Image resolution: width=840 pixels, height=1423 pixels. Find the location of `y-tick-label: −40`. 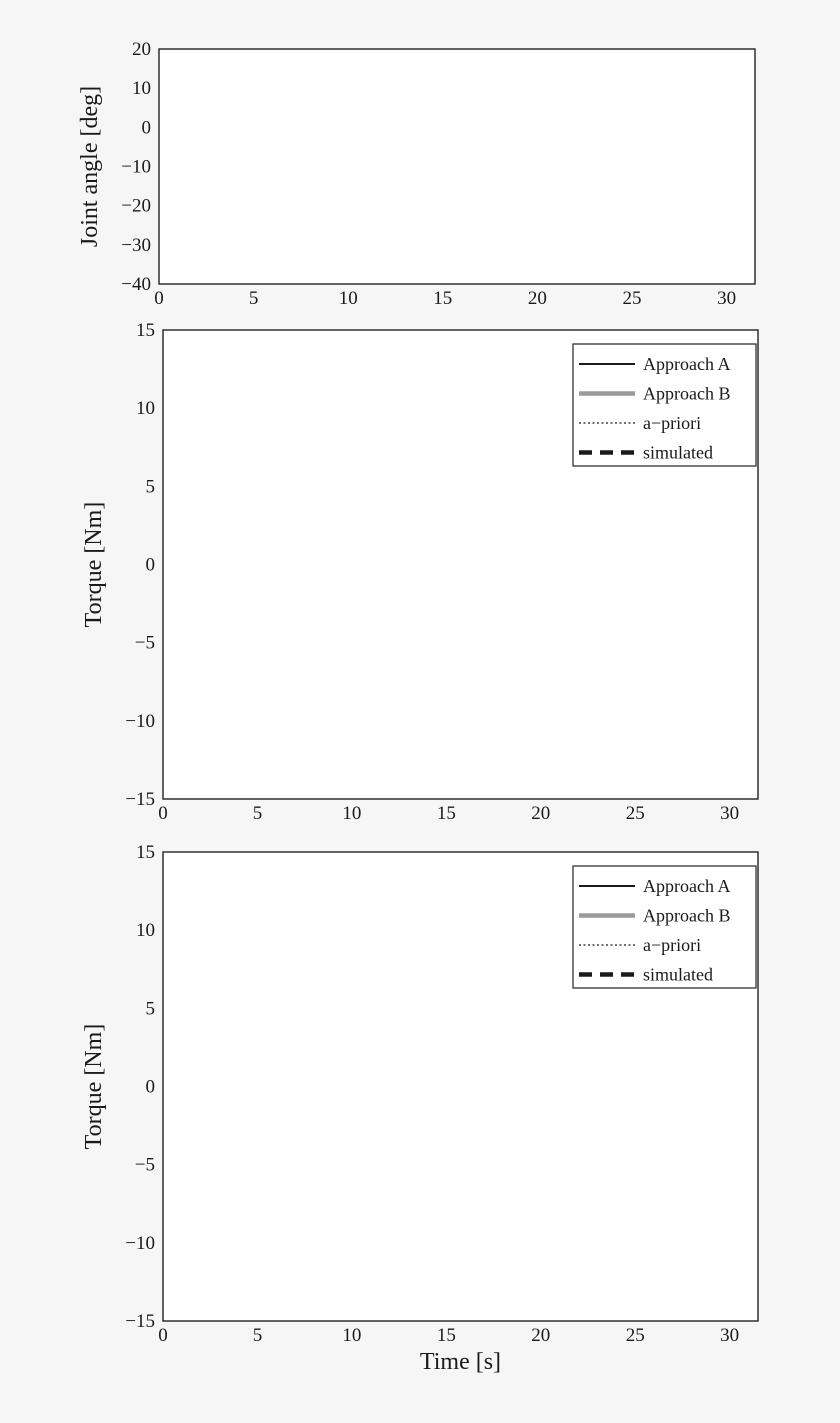

y-tick-label: −40 is located at coordinates (136, 284).